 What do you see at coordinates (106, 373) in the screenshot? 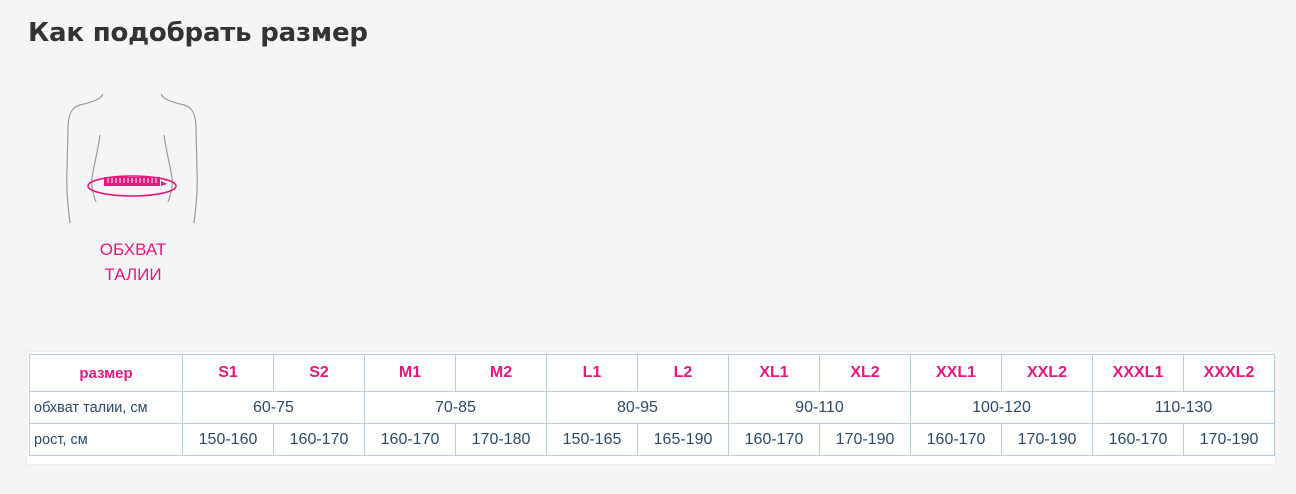
I see `size-header-label: размер` at bounding box center [106, 373].